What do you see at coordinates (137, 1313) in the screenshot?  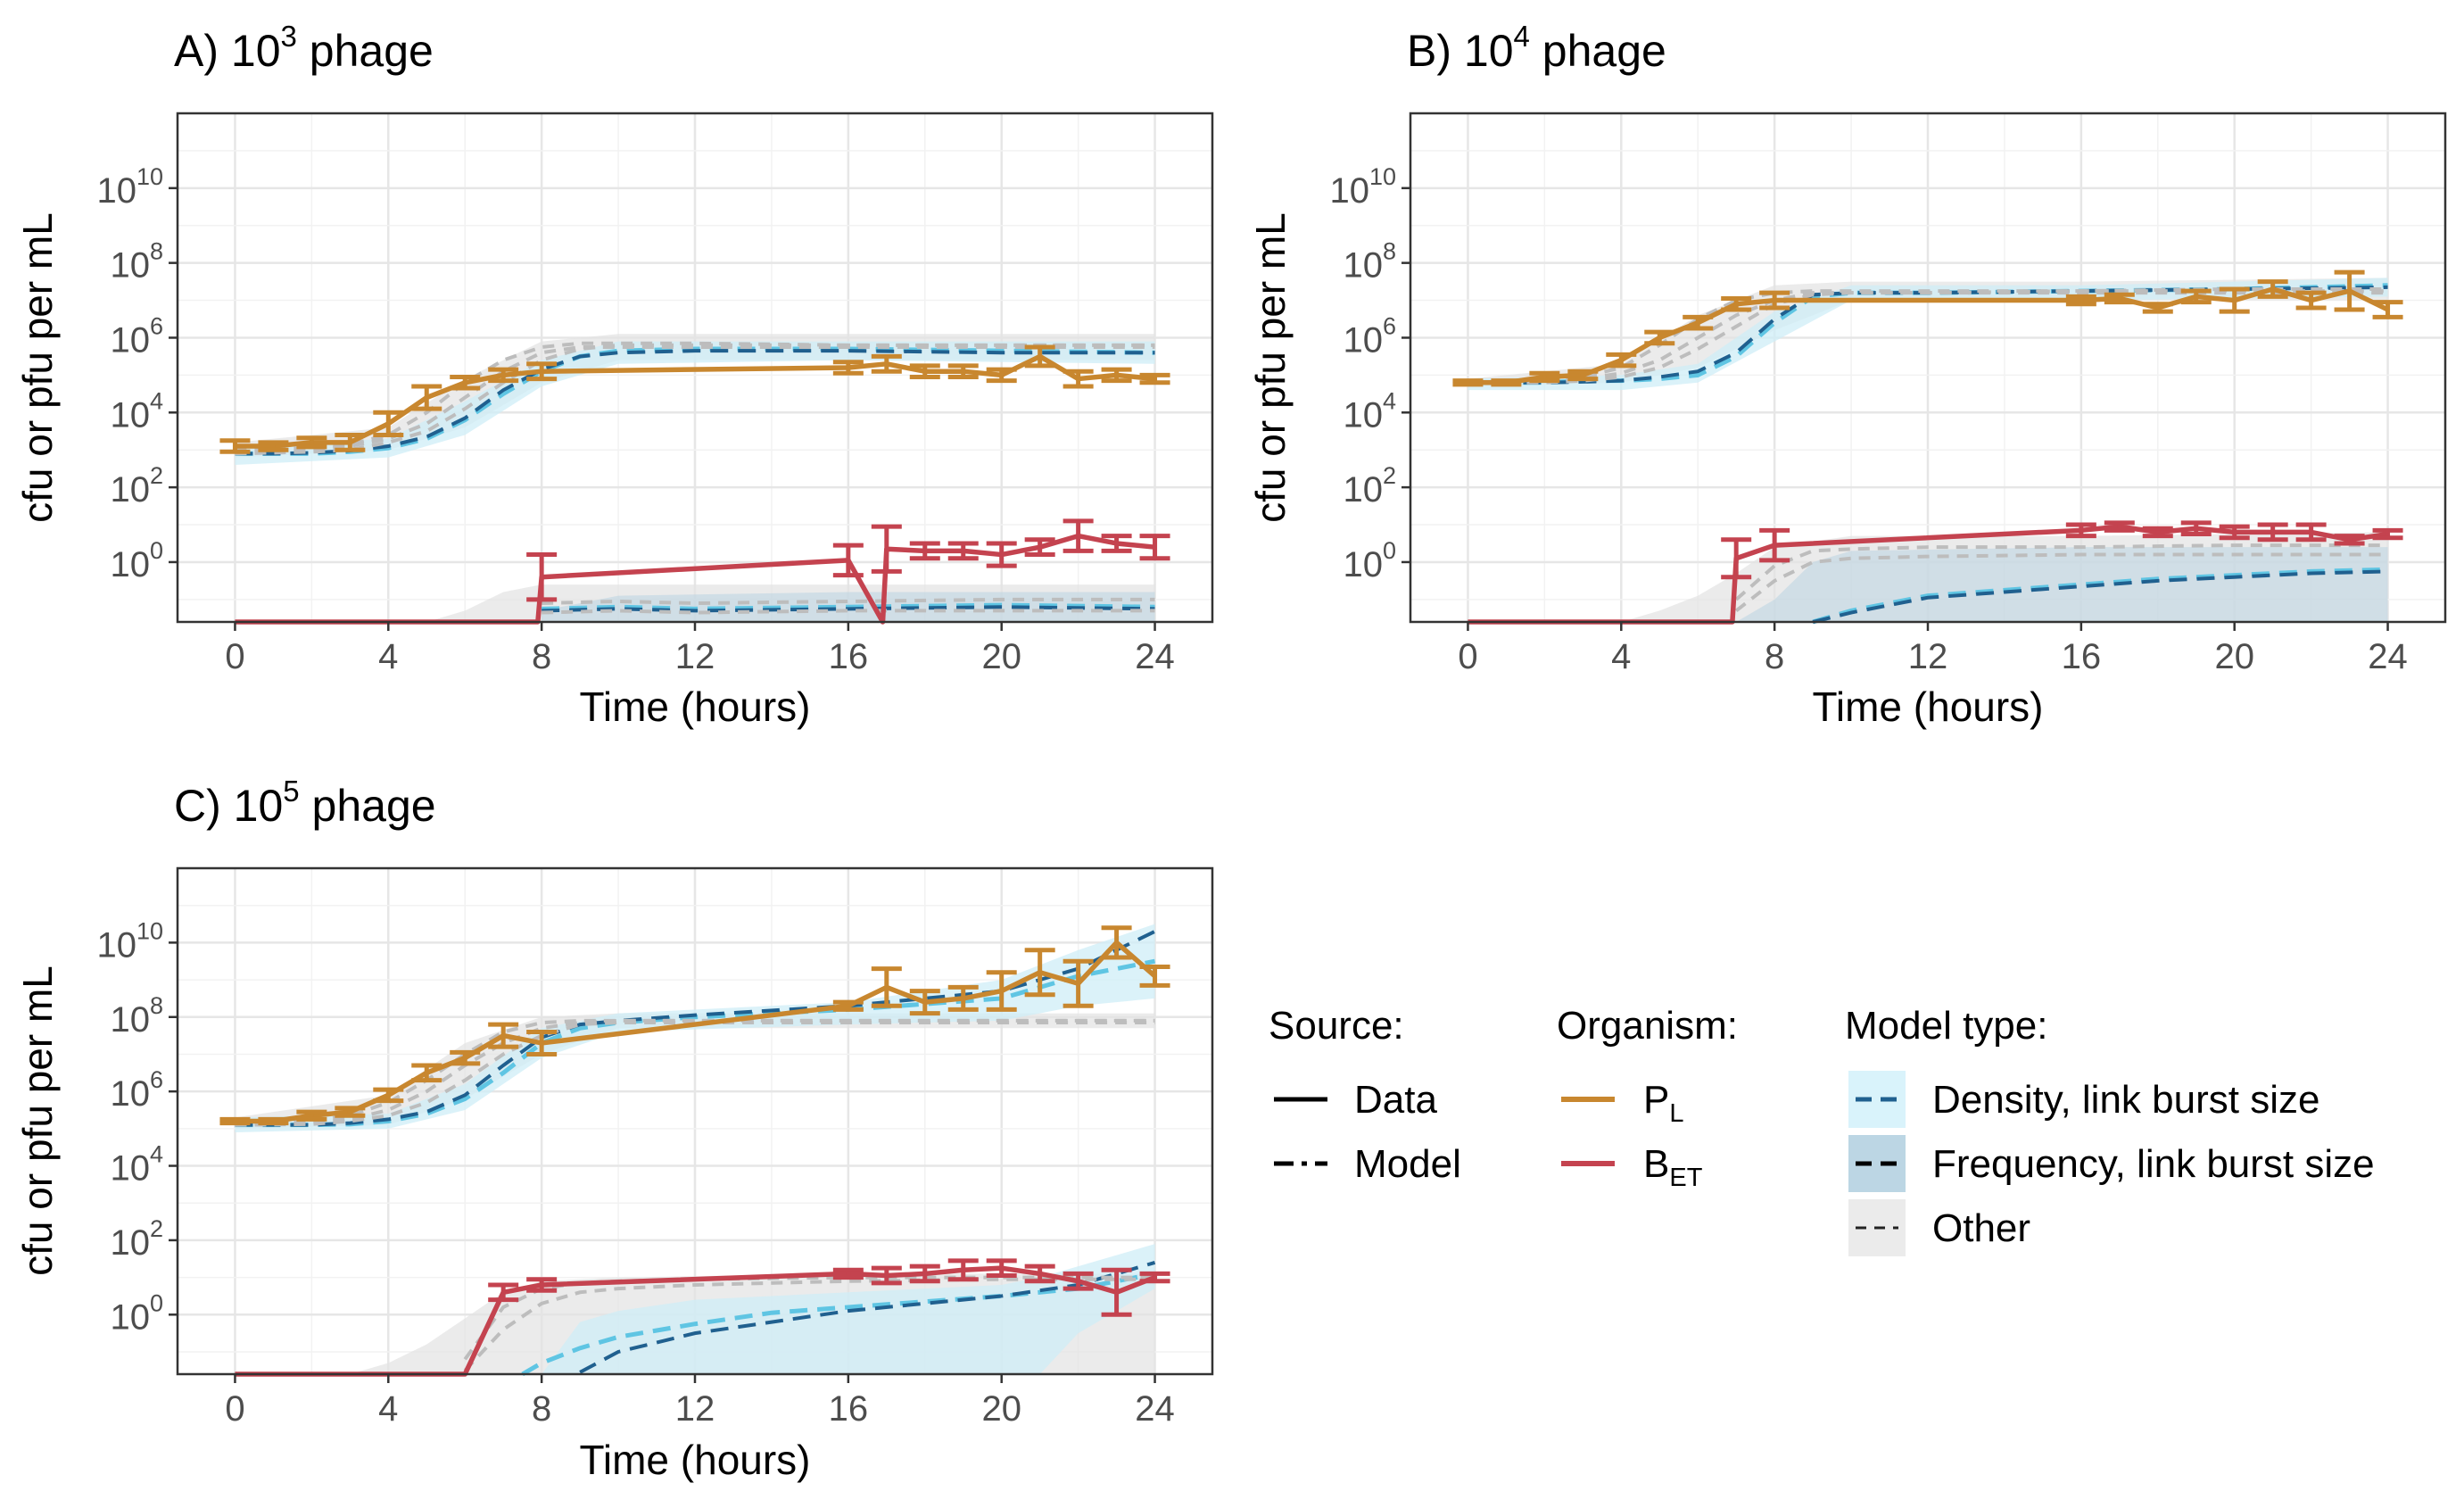 I see `panel-c-y-tick-label: 10⁰` at bounding box center [137, 1313].